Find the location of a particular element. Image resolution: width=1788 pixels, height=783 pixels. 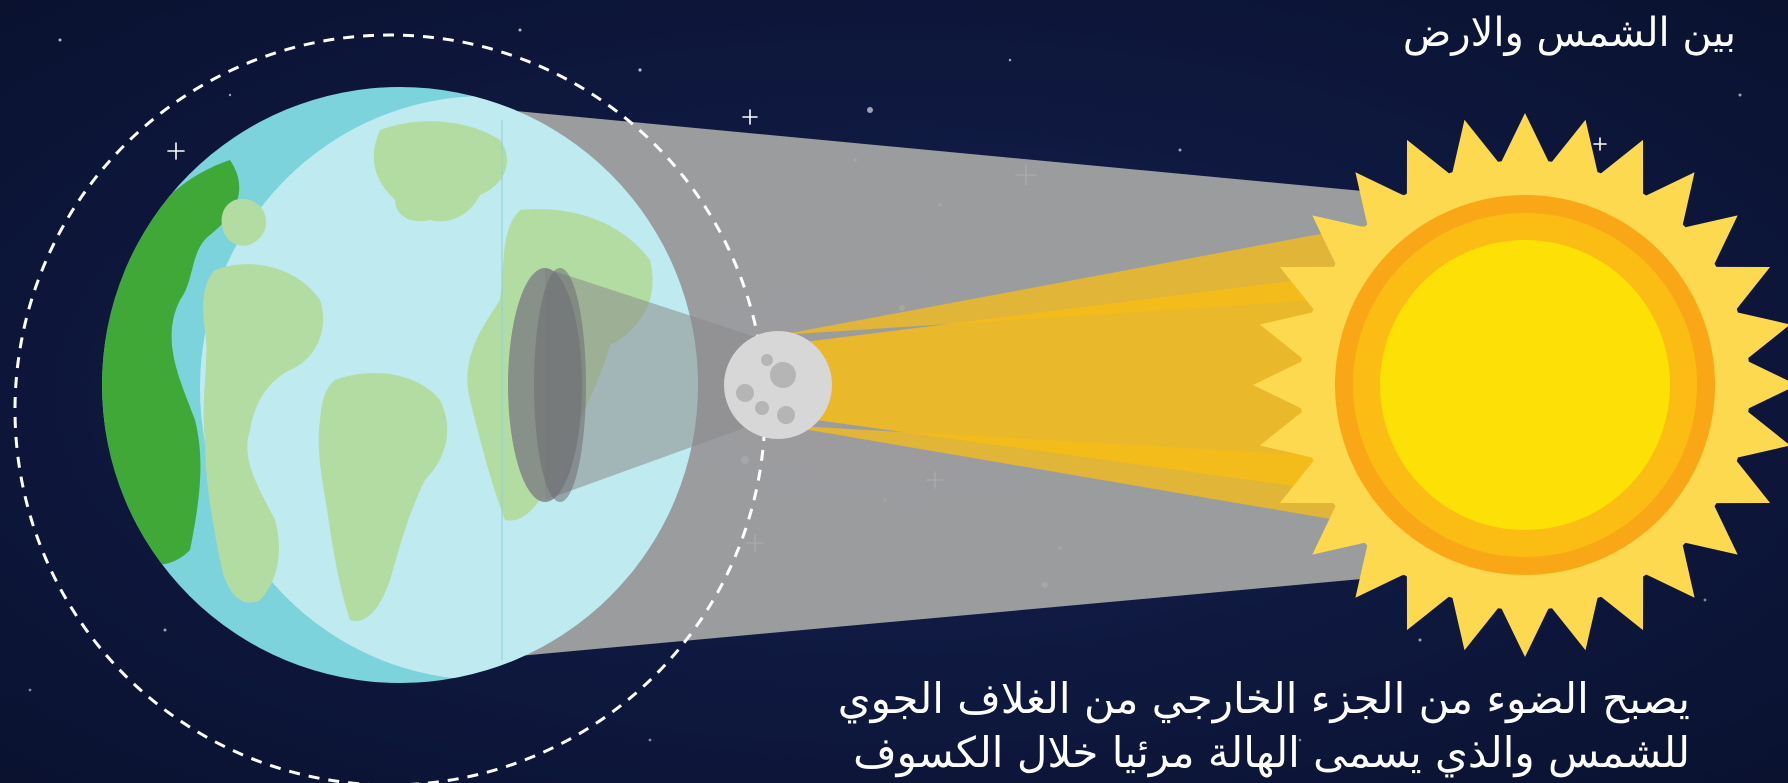

land-europe is located at coordinates (440, 171).